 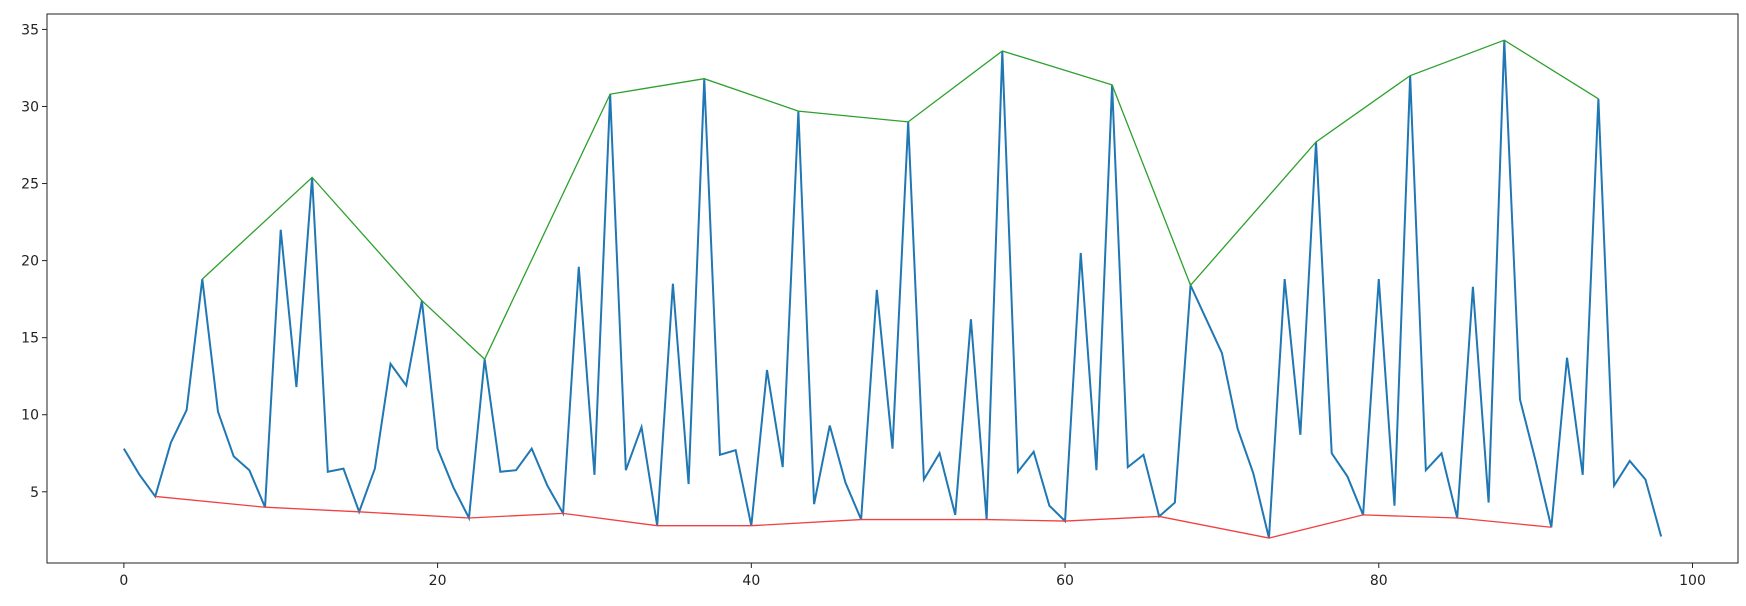 What do you see at coordinates (30, 262) in the screenshot?
I see `y-tick-label: 20` at bounding box center [30, 262].